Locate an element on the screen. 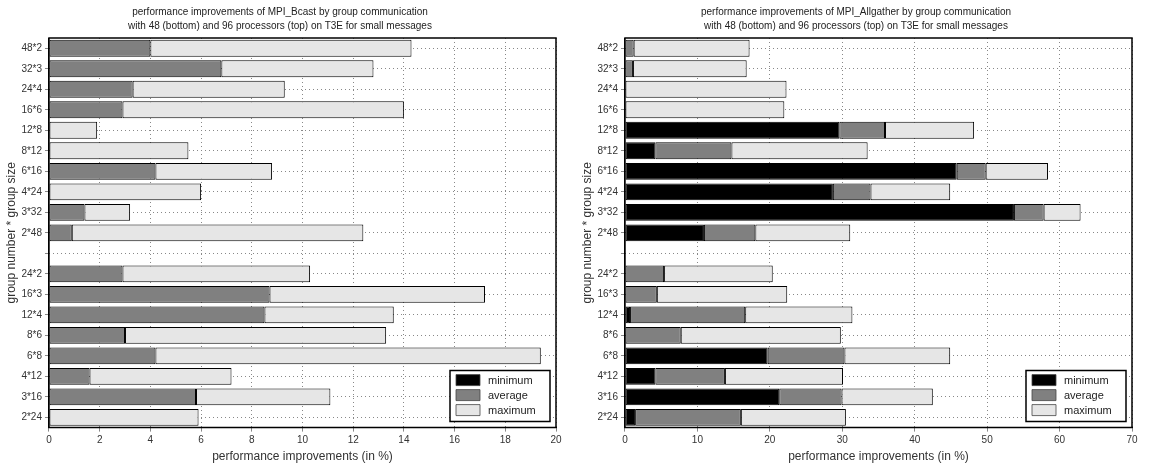  x-tick-label: 2 is located at coordinates (99, 440).